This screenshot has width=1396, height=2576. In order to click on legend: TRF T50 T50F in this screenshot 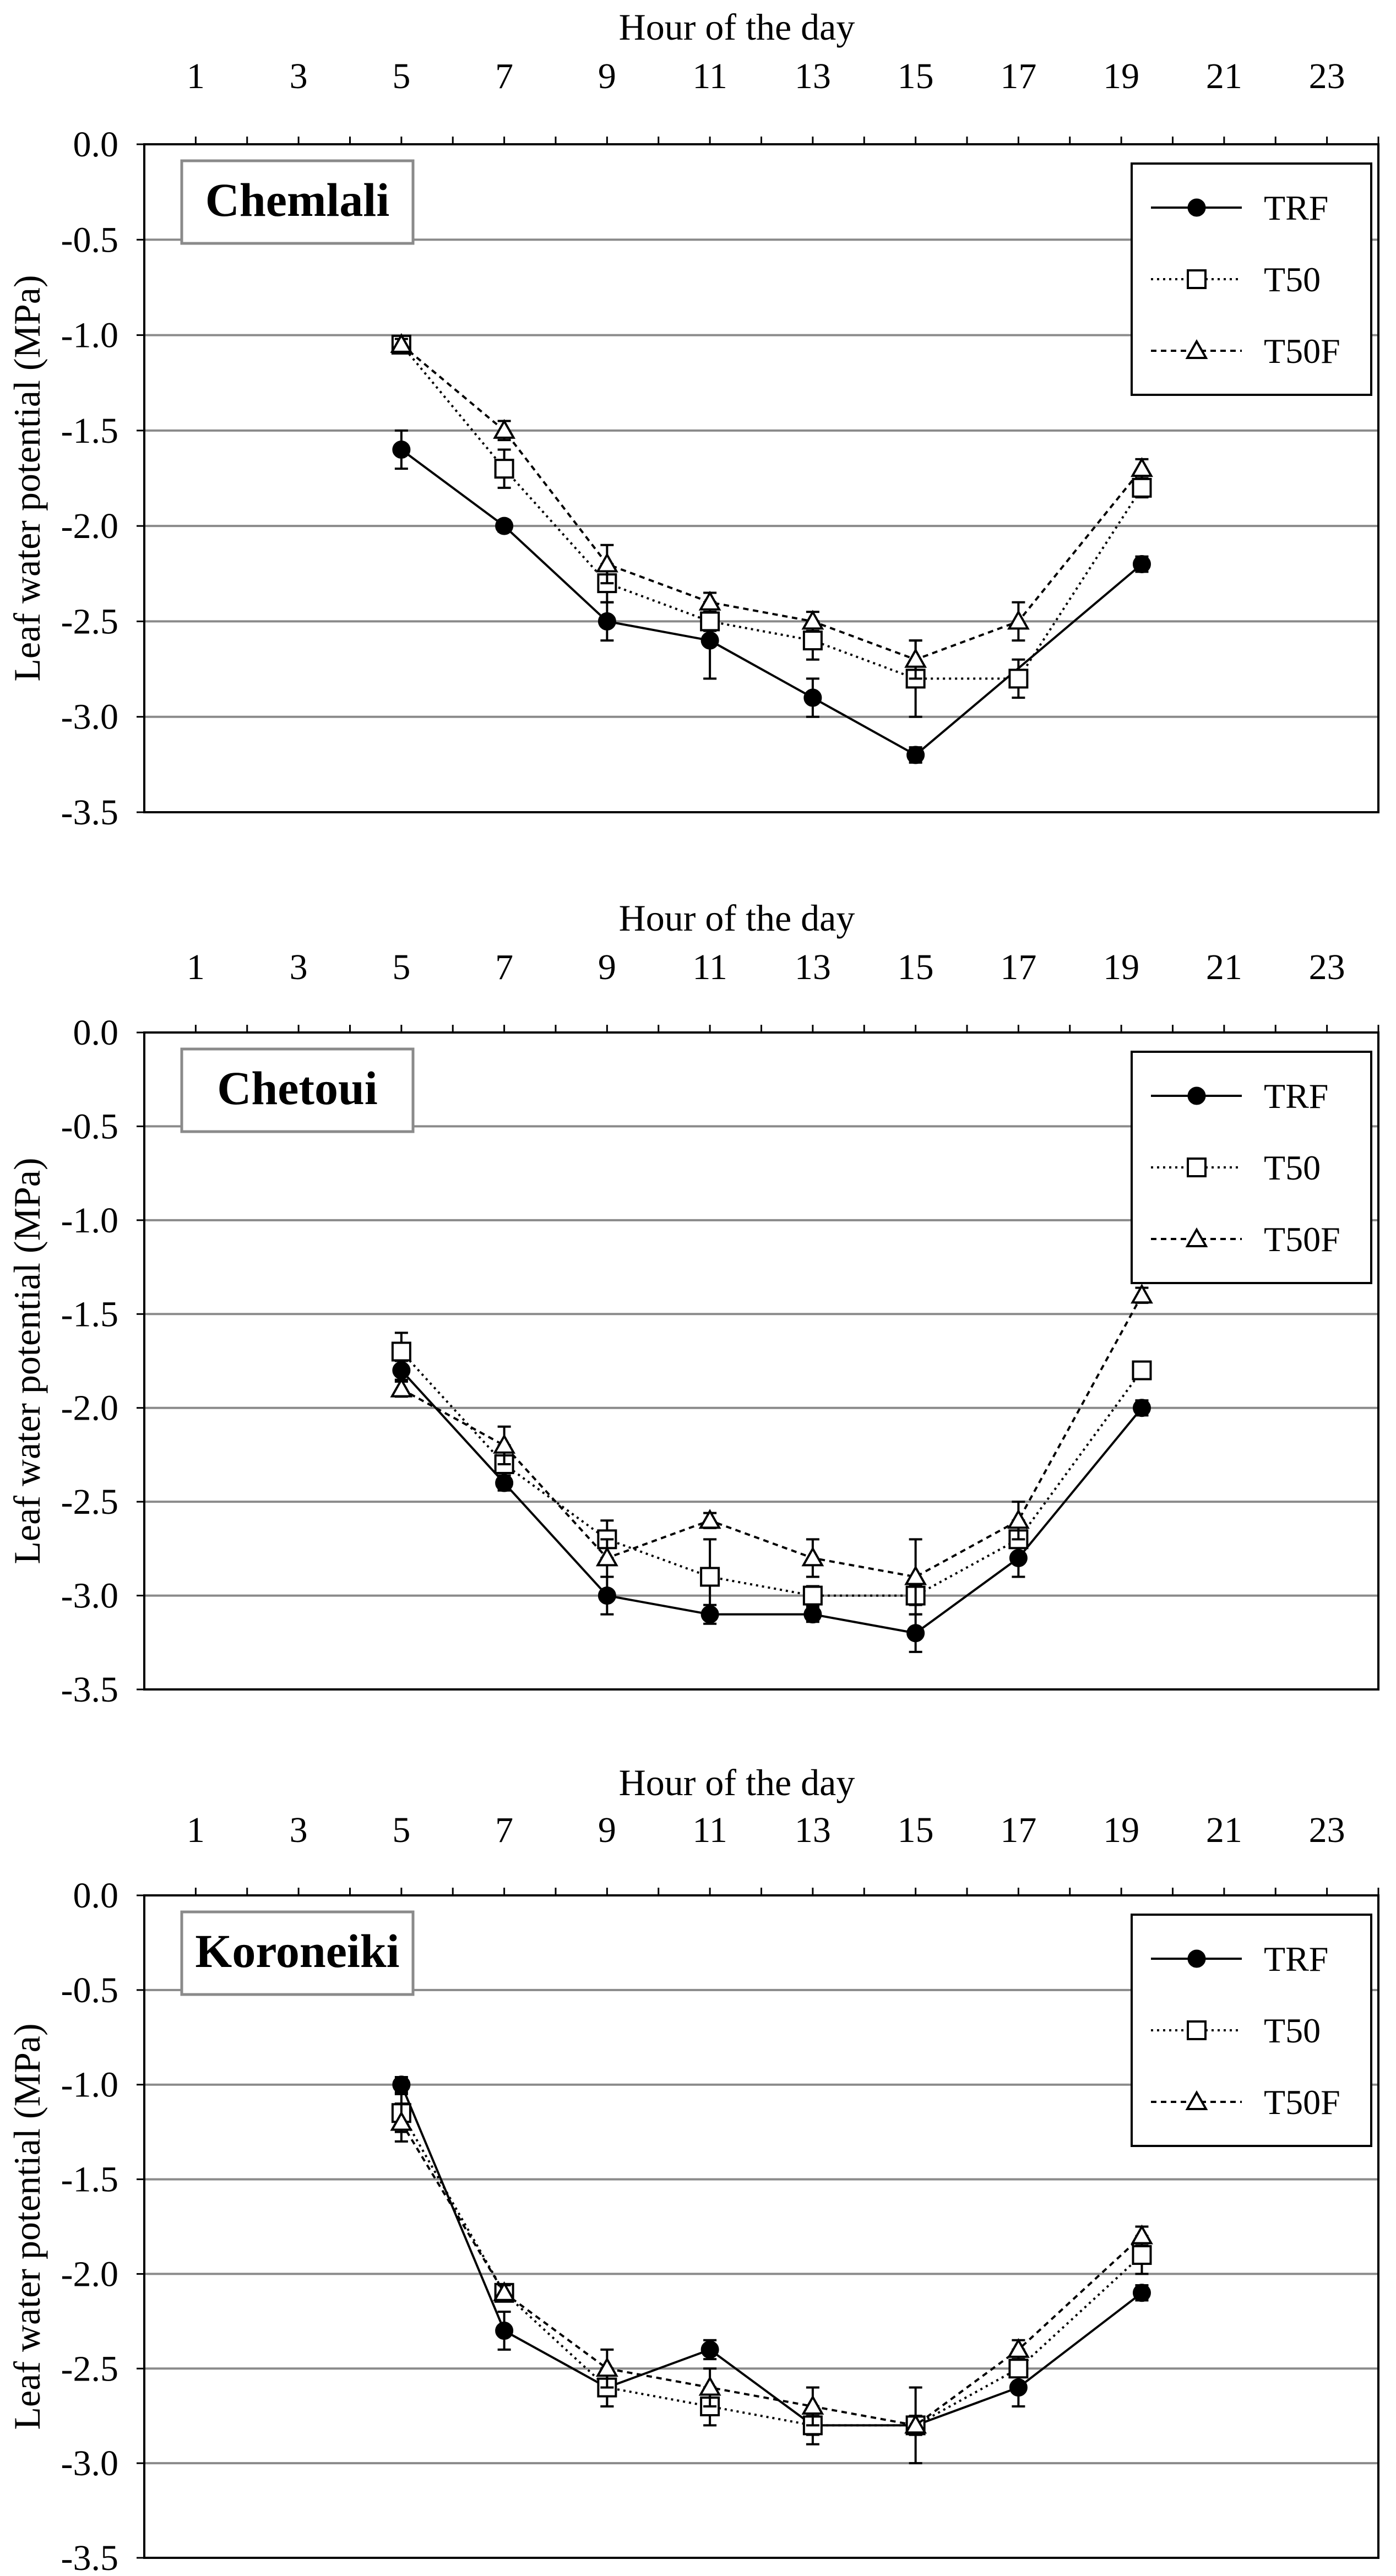, I will do `click(1251, 279)`.